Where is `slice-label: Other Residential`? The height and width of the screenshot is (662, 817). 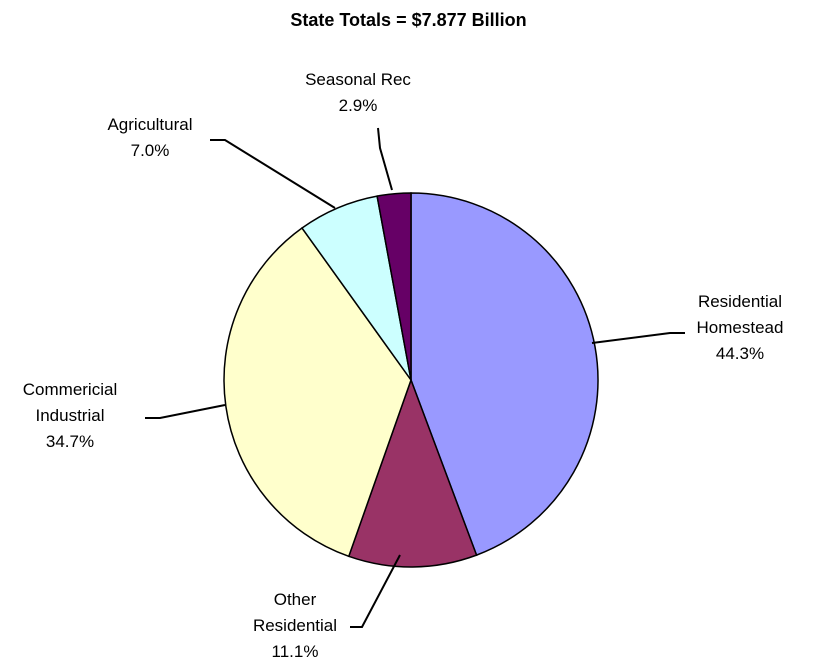
slice-label: Other Residential is located at coordinates (295, 612).